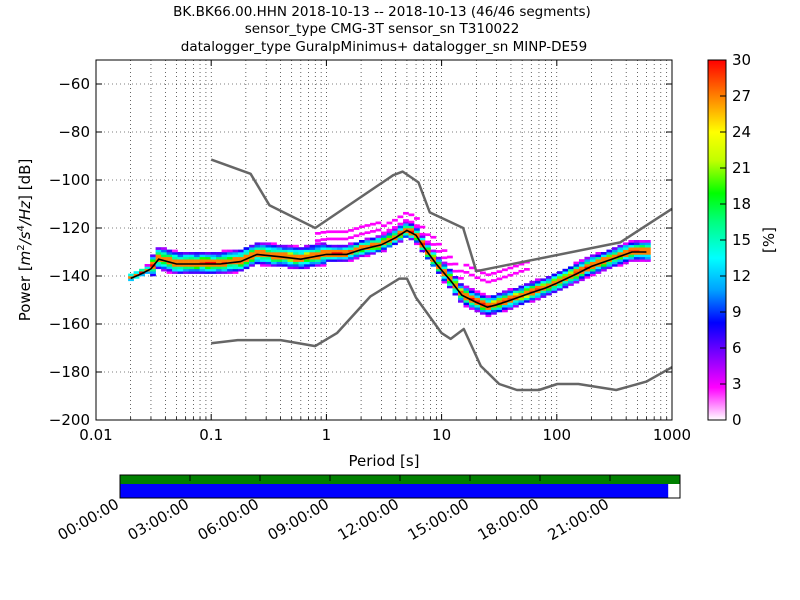  What do you see at coordinates (741, 240) in the screenshot?
I see `colorbar-tick-label: 15` at bounding box center [741, 240].